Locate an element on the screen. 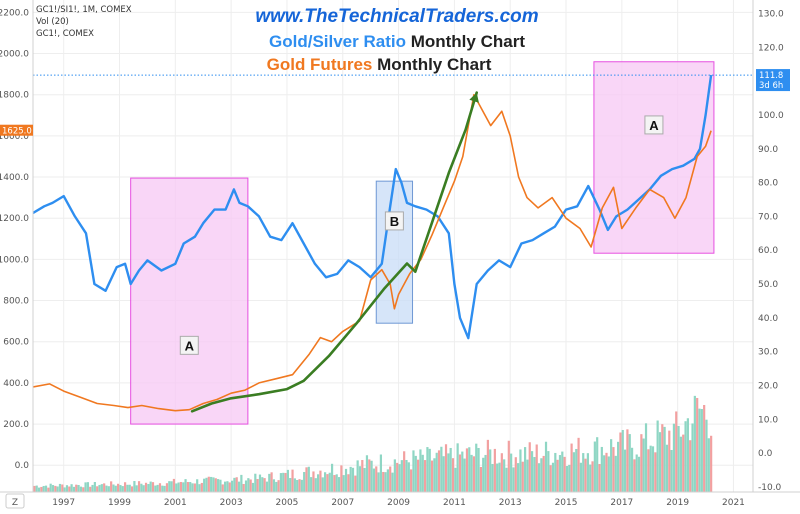 The height and width of the screenshot is (514, 800). title-line-1: Gold/Silver Ratio Monthly Chart is located at coordinates (397, 41).